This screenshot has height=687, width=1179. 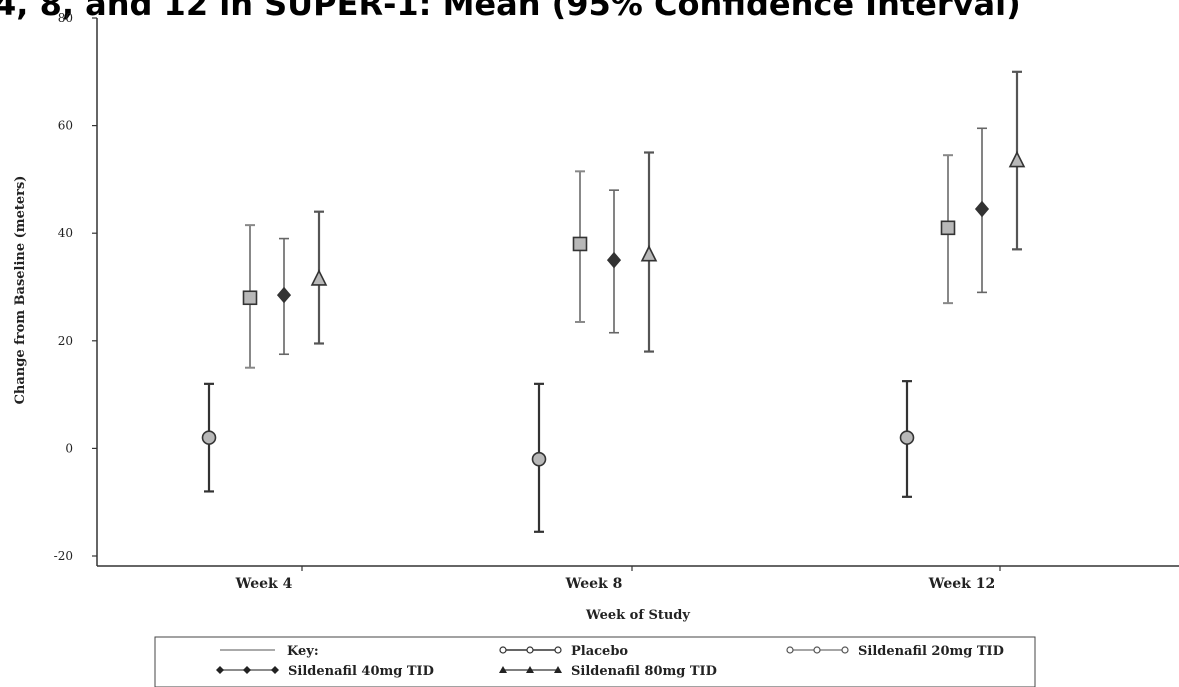 I want to click on legend-entry: Sildenafil 40mg TID, so click(x=325, y=671).